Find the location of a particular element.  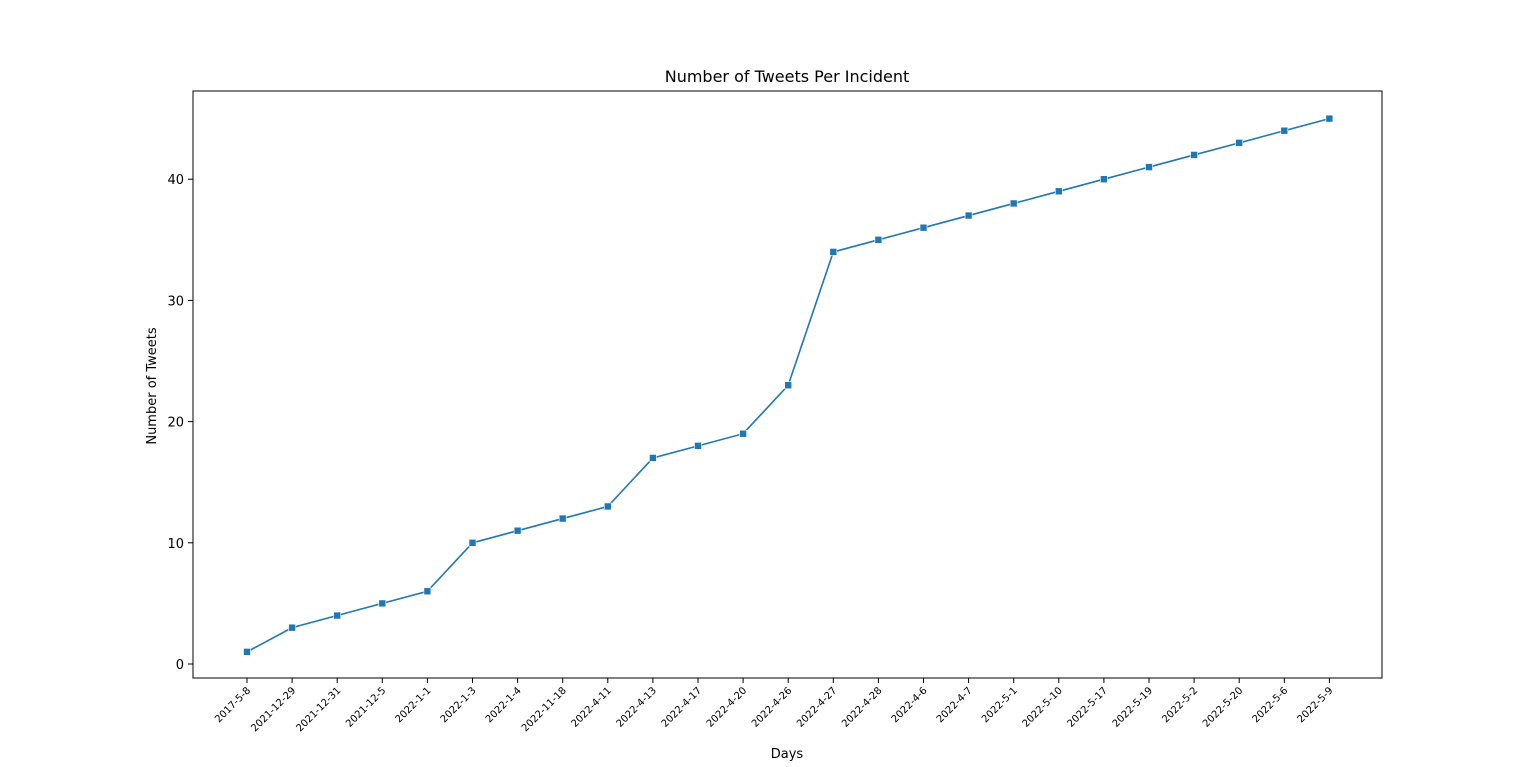

y-tick-label: 30 is located at coordinates (175, 301).